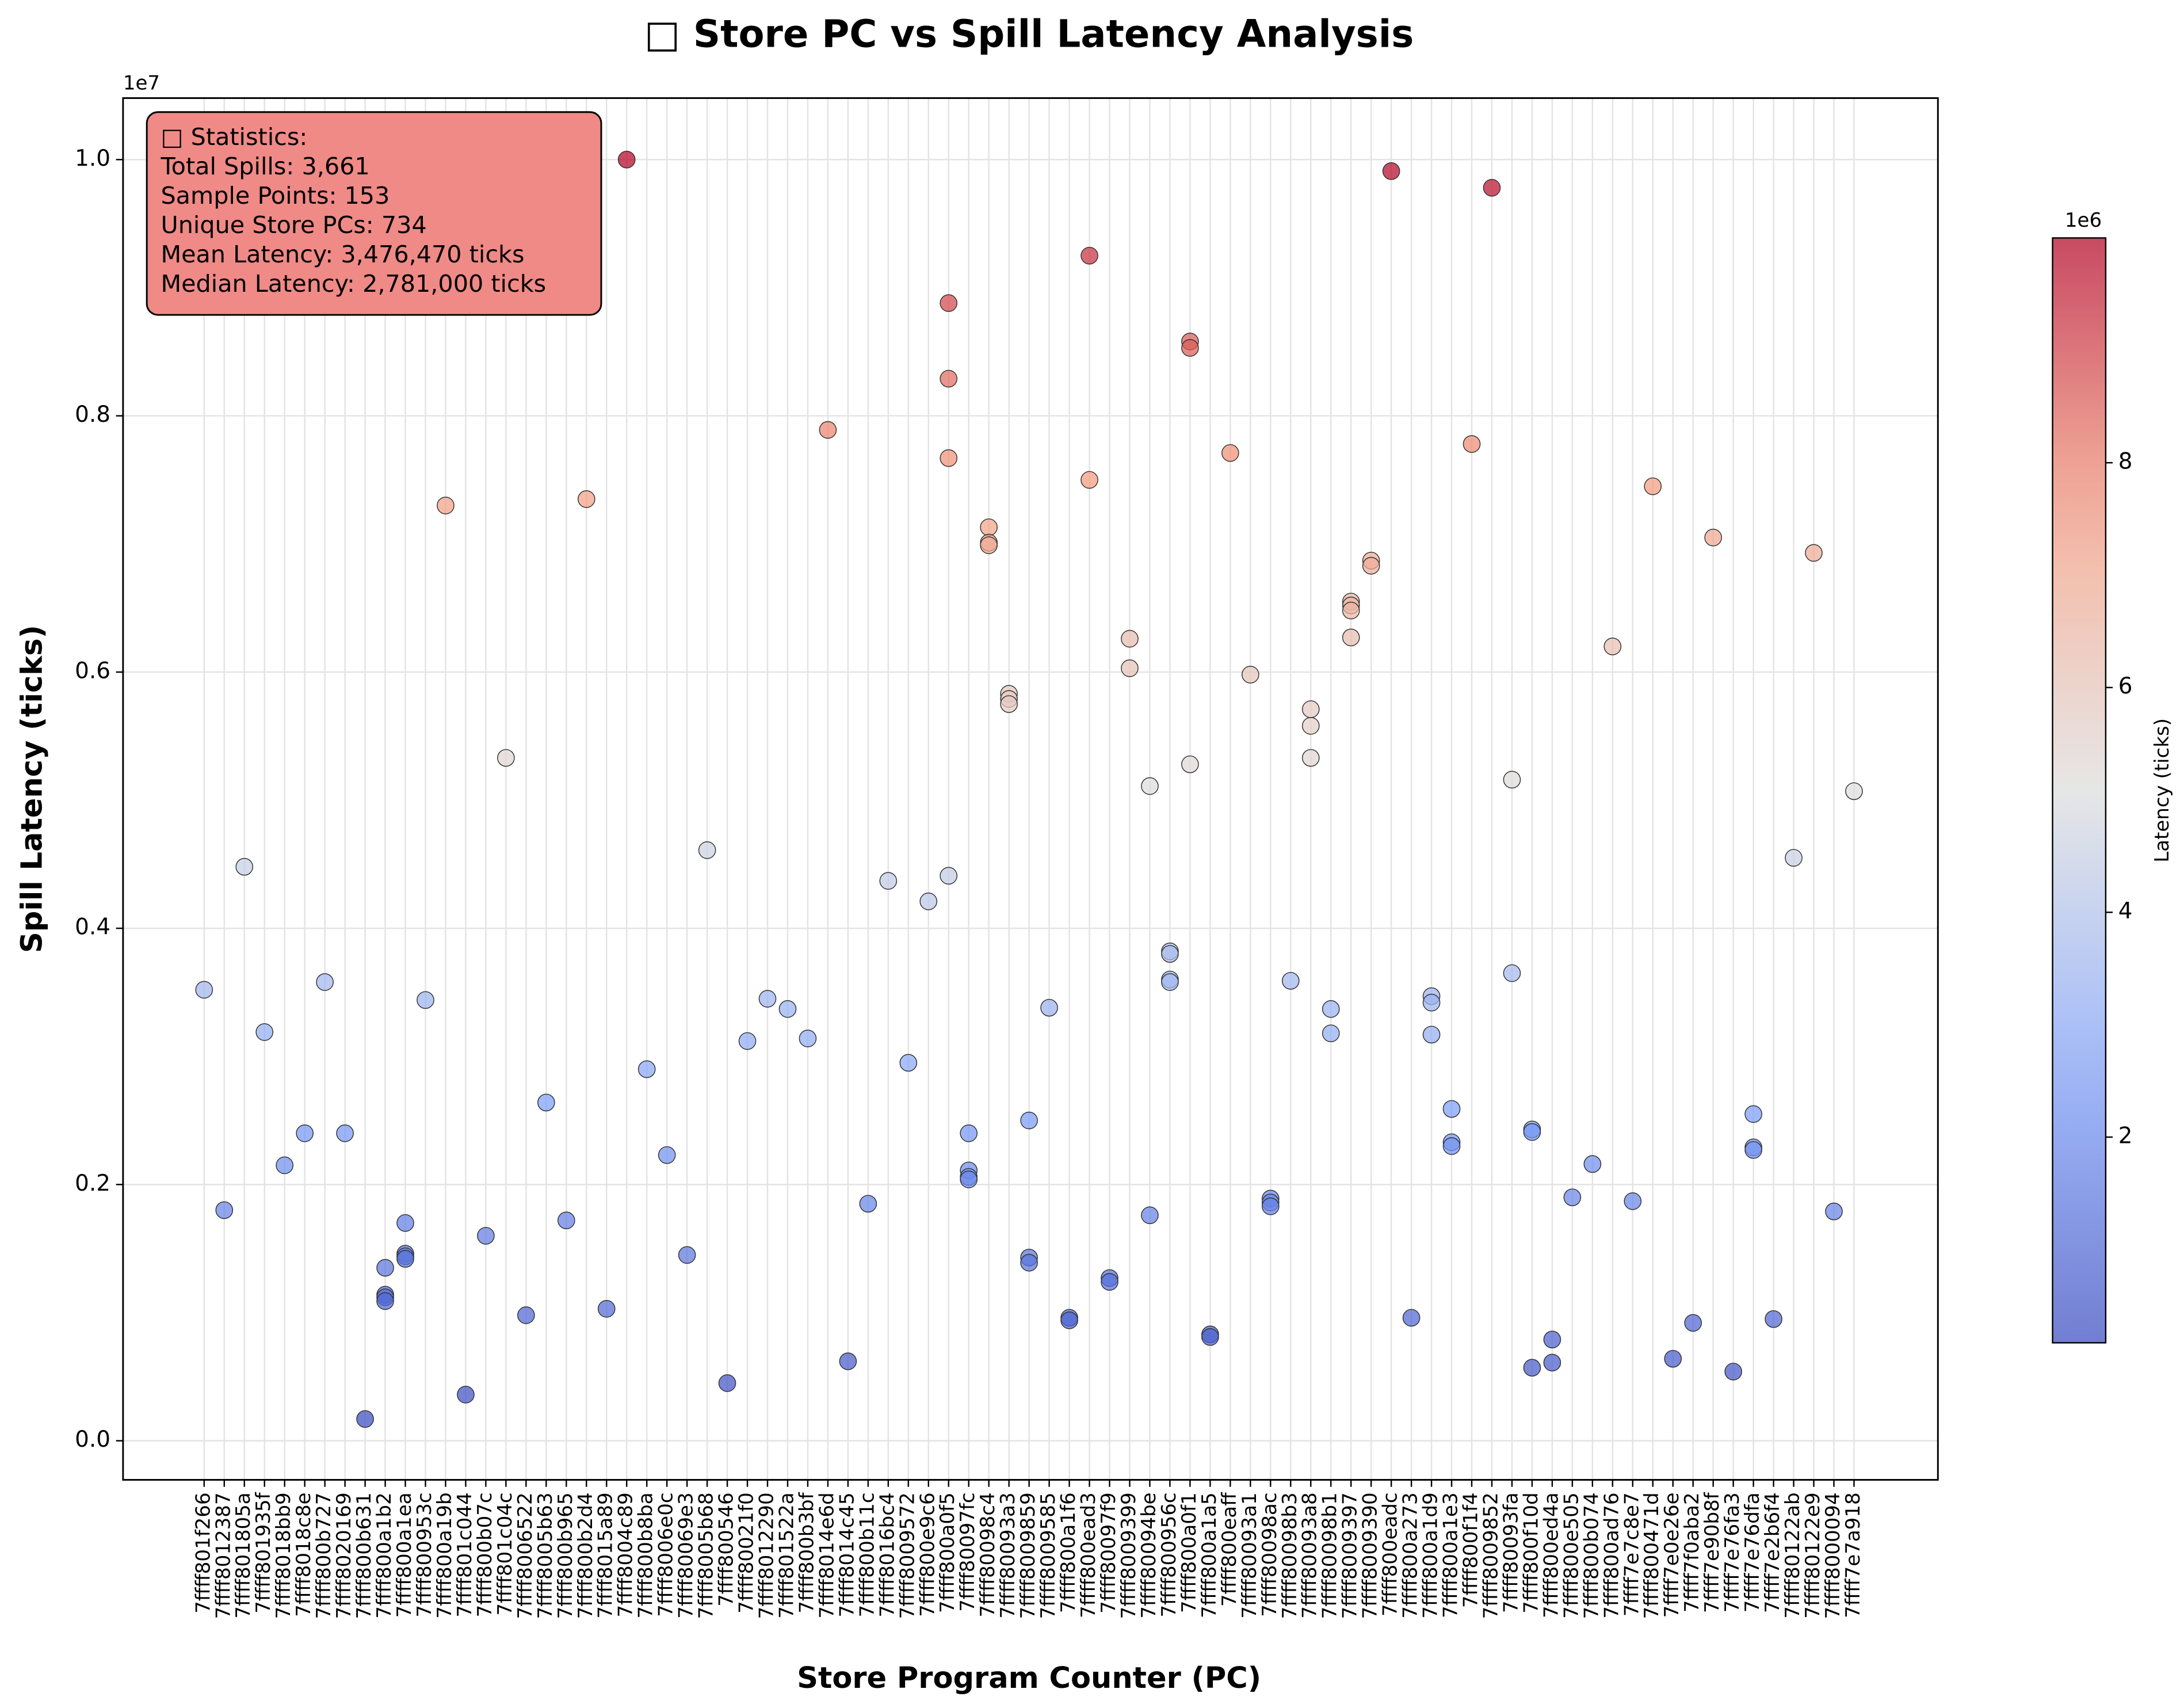 This screenshot has height=1708, width=2184. What do you see at coordinates (1108, 1552) in the screenshot?
I see `x-tick-label: 7ffff80097f9` at bounding box center [1108, 1552].